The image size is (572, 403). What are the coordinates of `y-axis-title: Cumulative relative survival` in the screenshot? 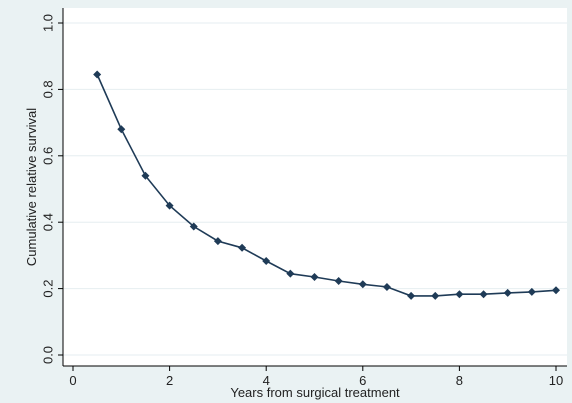 It's located at (31, 187).